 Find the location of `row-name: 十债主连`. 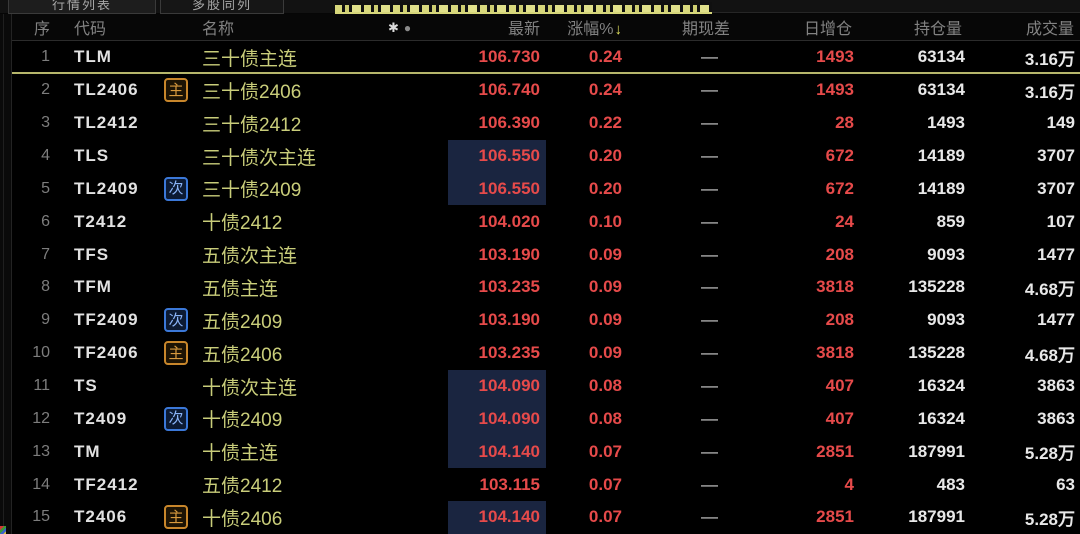

row-name: 十债主连 is located at coordinates (240, 454).